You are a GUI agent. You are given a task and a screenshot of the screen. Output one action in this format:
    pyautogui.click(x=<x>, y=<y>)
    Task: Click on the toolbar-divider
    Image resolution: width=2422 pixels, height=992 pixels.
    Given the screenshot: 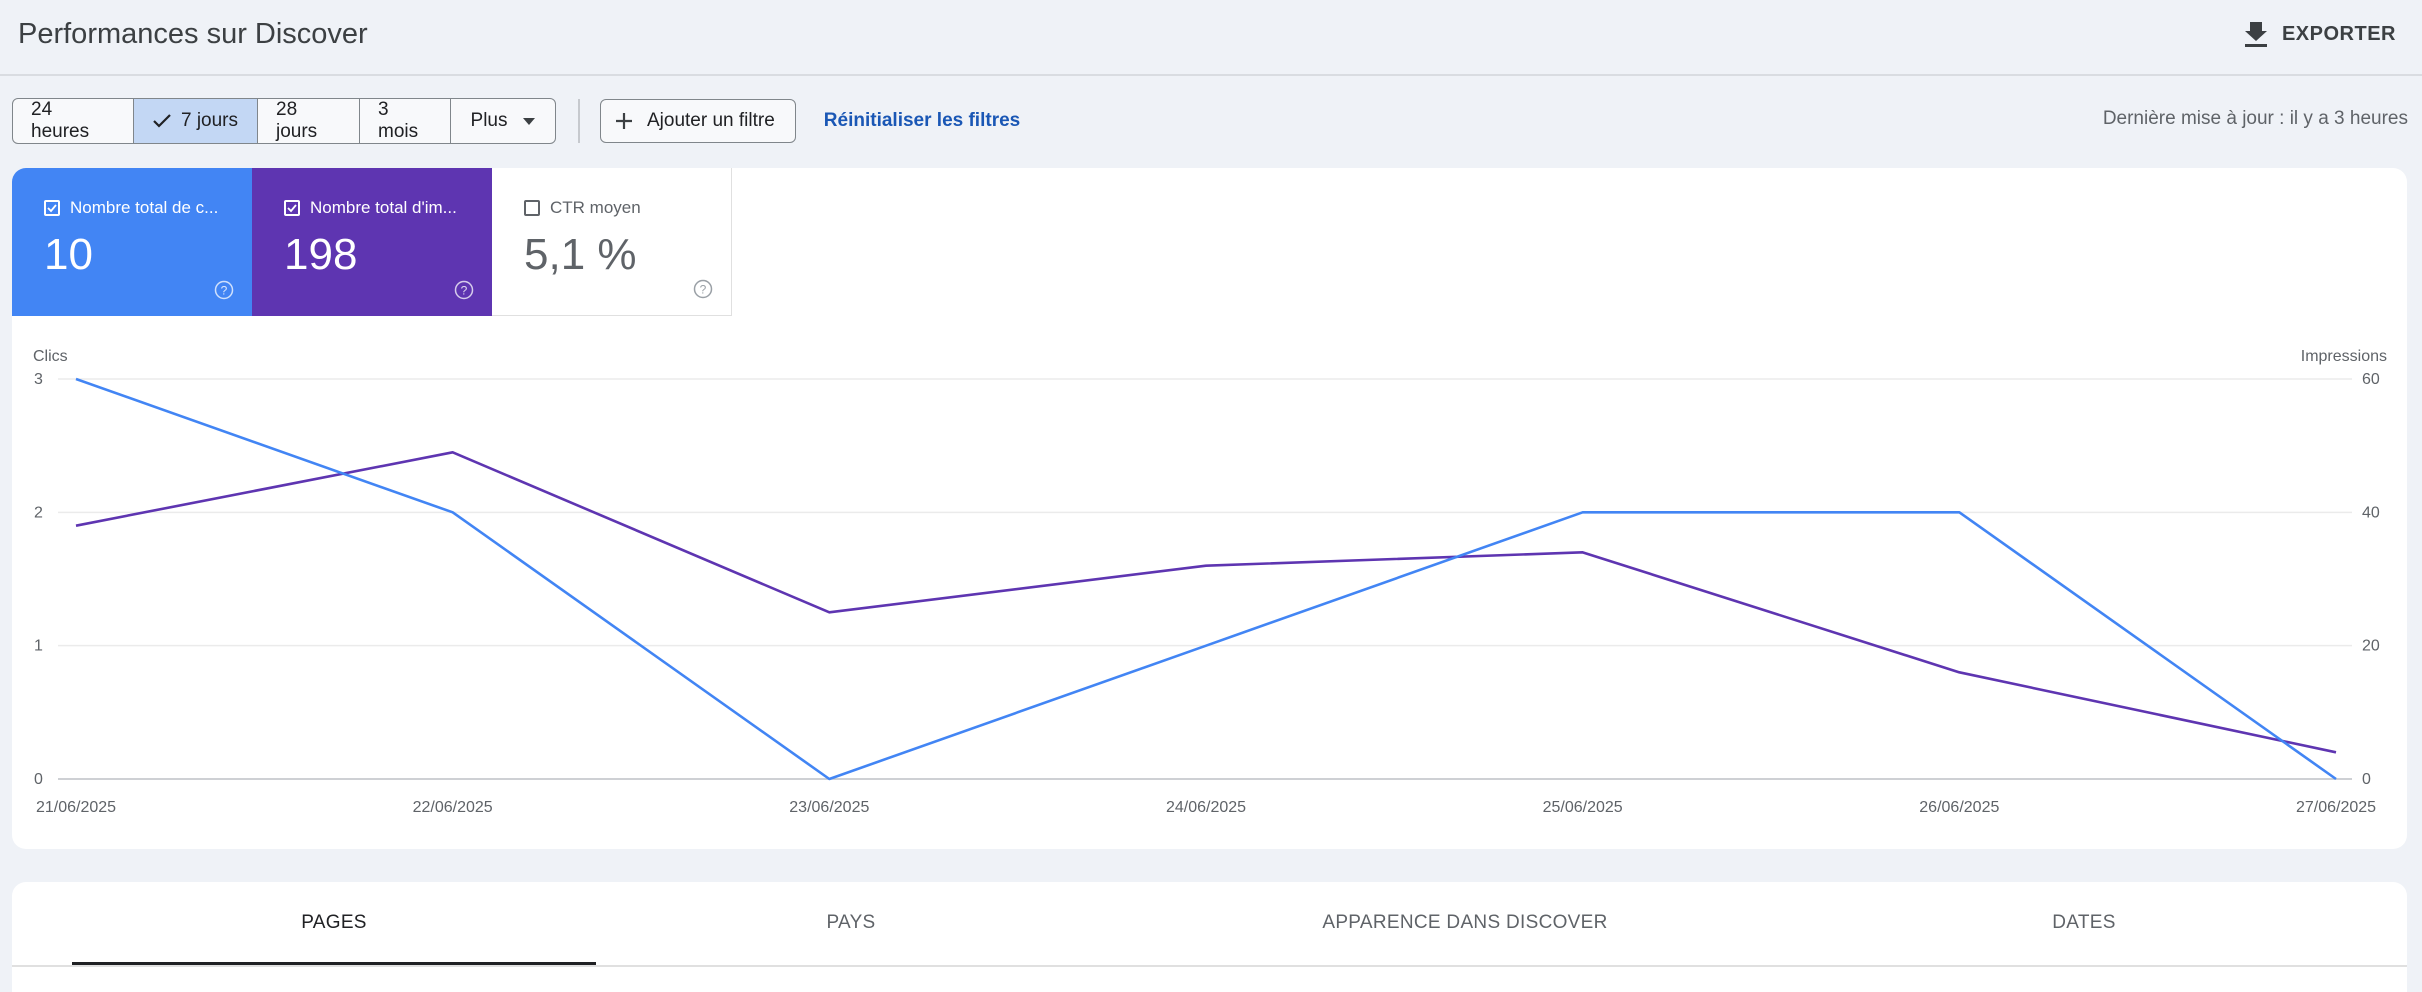 What is the action you would take?
    pyautogui.click(x=579, y=121)
    